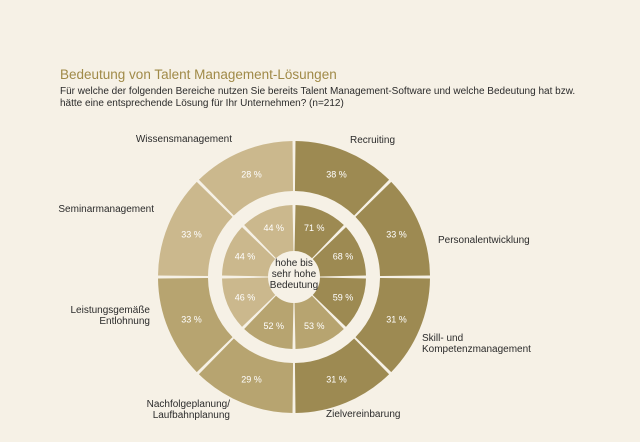 Image resolution: width=640 pixels, height=442 pixels. Describe the element at coordinates (294, 285) in the screenshot. I see `center-label-line-3: Bedeutung` at that location.